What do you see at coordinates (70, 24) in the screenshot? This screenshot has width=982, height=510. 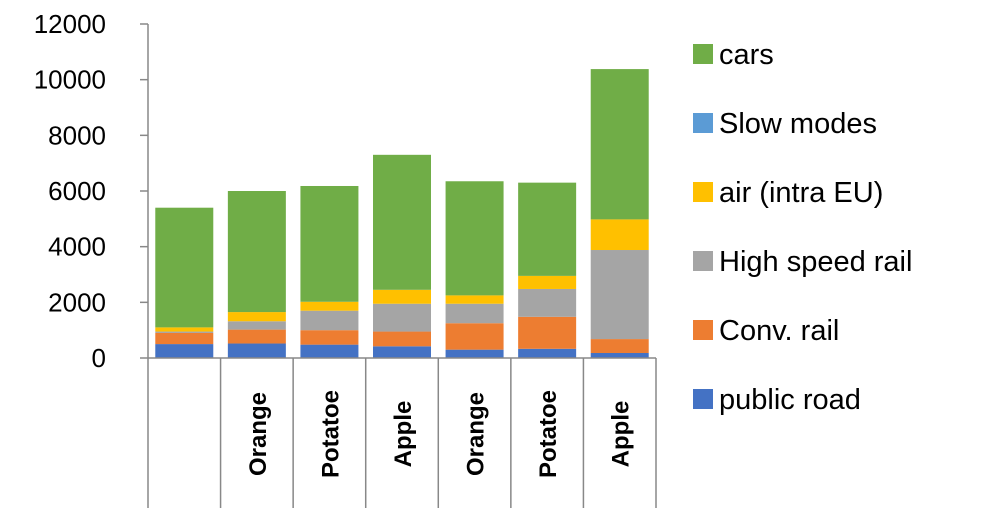 I see `y-tick-label: 12000` at bounding box center [70, 24].